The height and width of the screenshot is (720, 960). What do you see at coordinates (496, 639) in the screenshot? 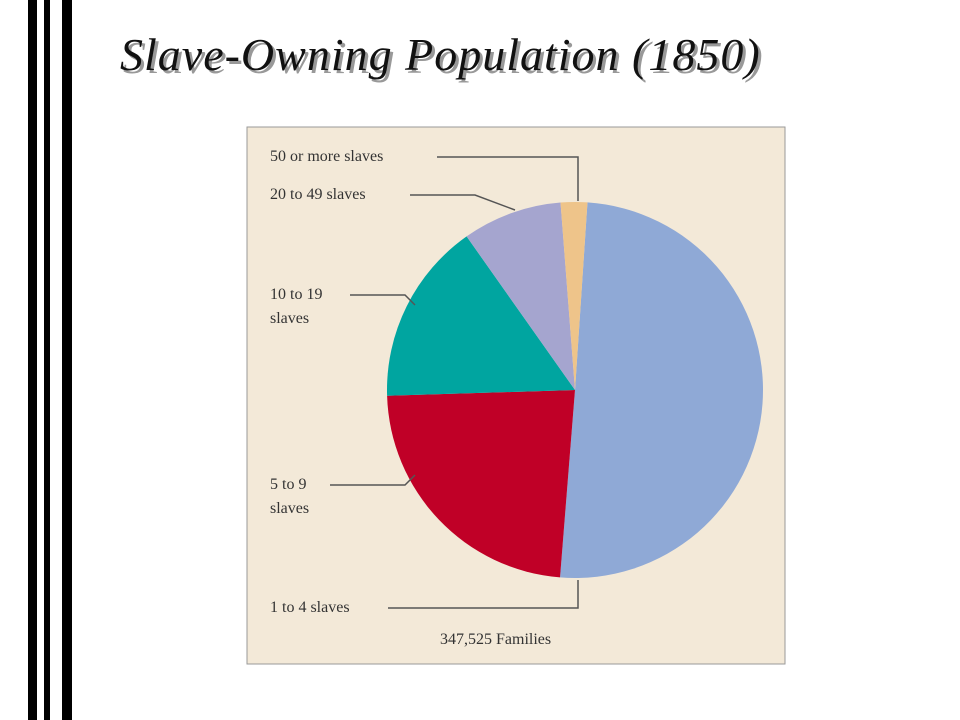
I see `total-note: 347,525 Families` at bounding box center [496, 639].